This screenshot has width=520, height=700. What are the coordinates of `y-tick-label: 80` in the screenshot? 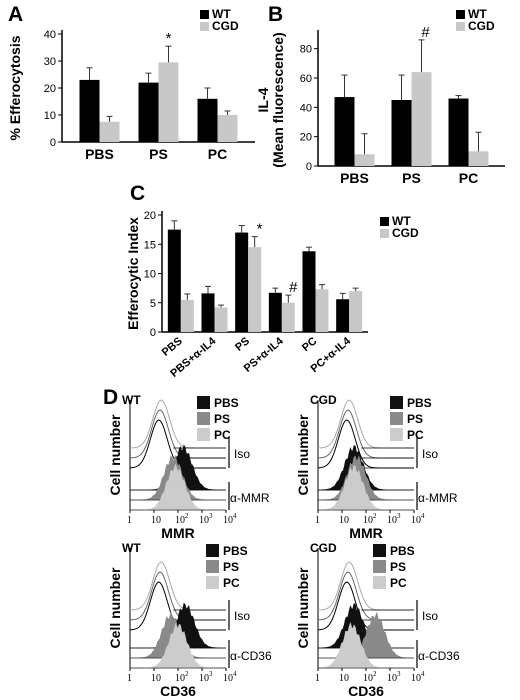 It's located at (306, 50).